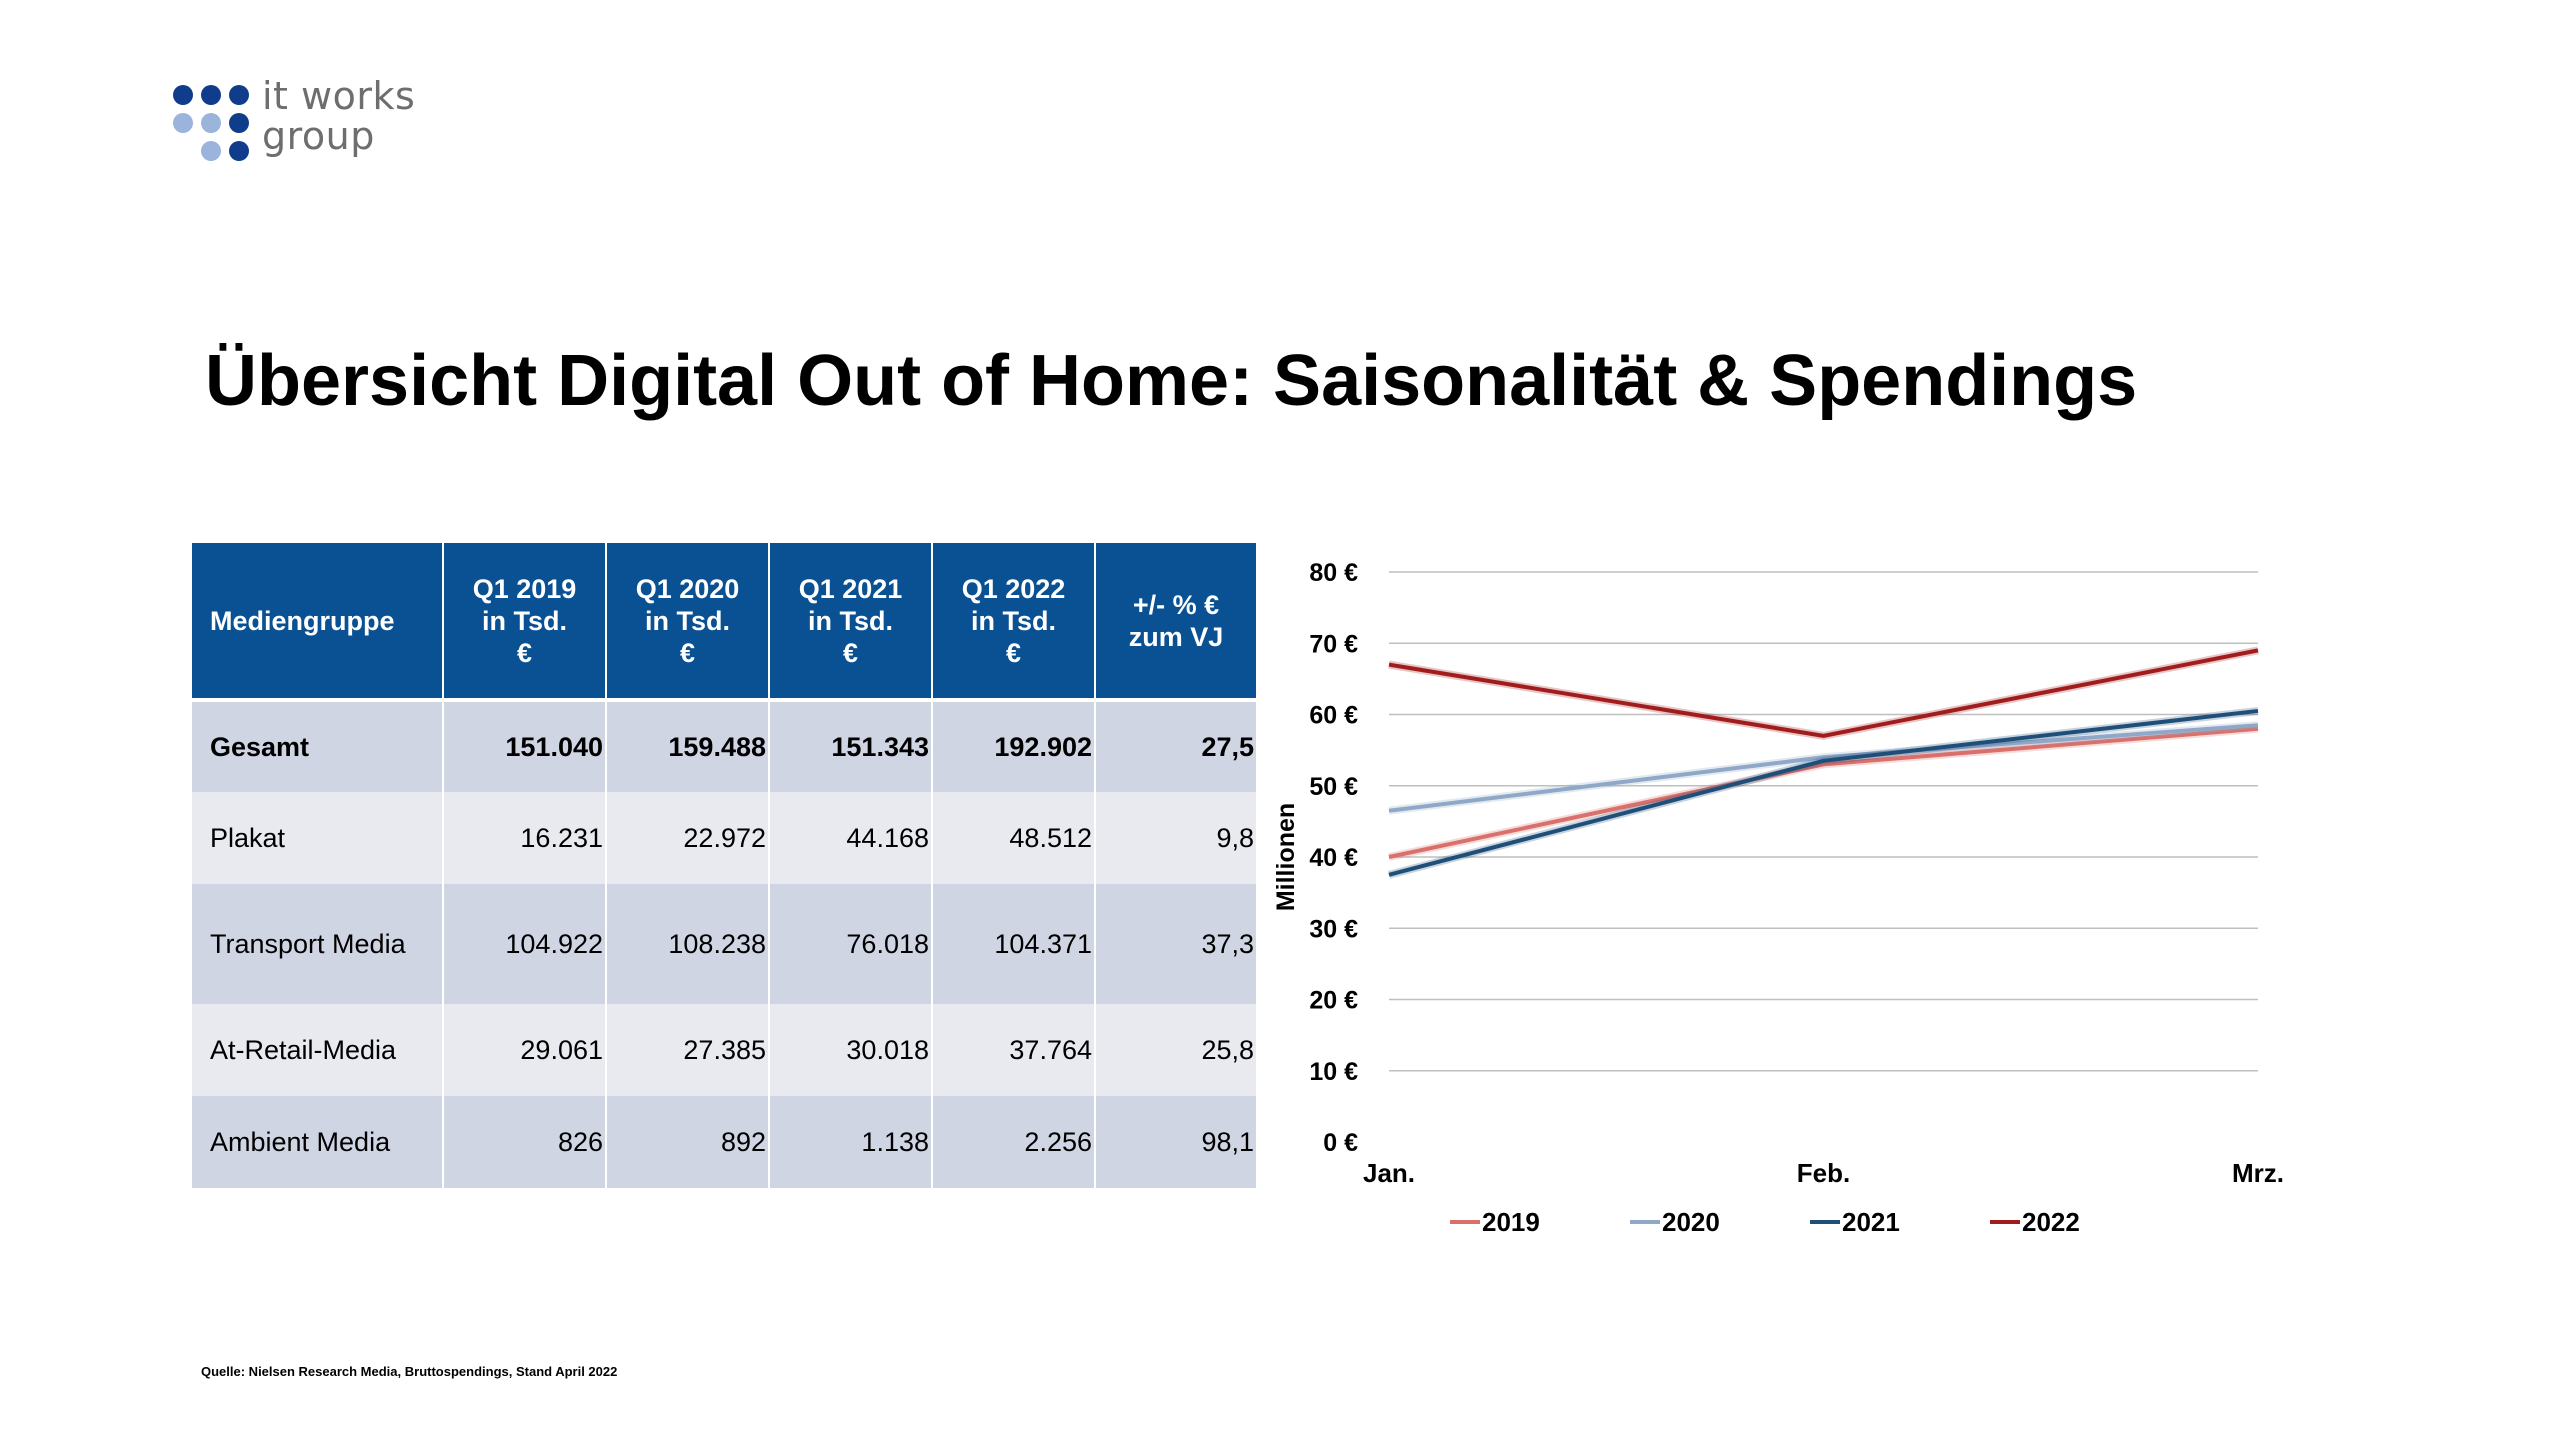  I want to click on y-tick-label: 80 €, so click(1333, 573).